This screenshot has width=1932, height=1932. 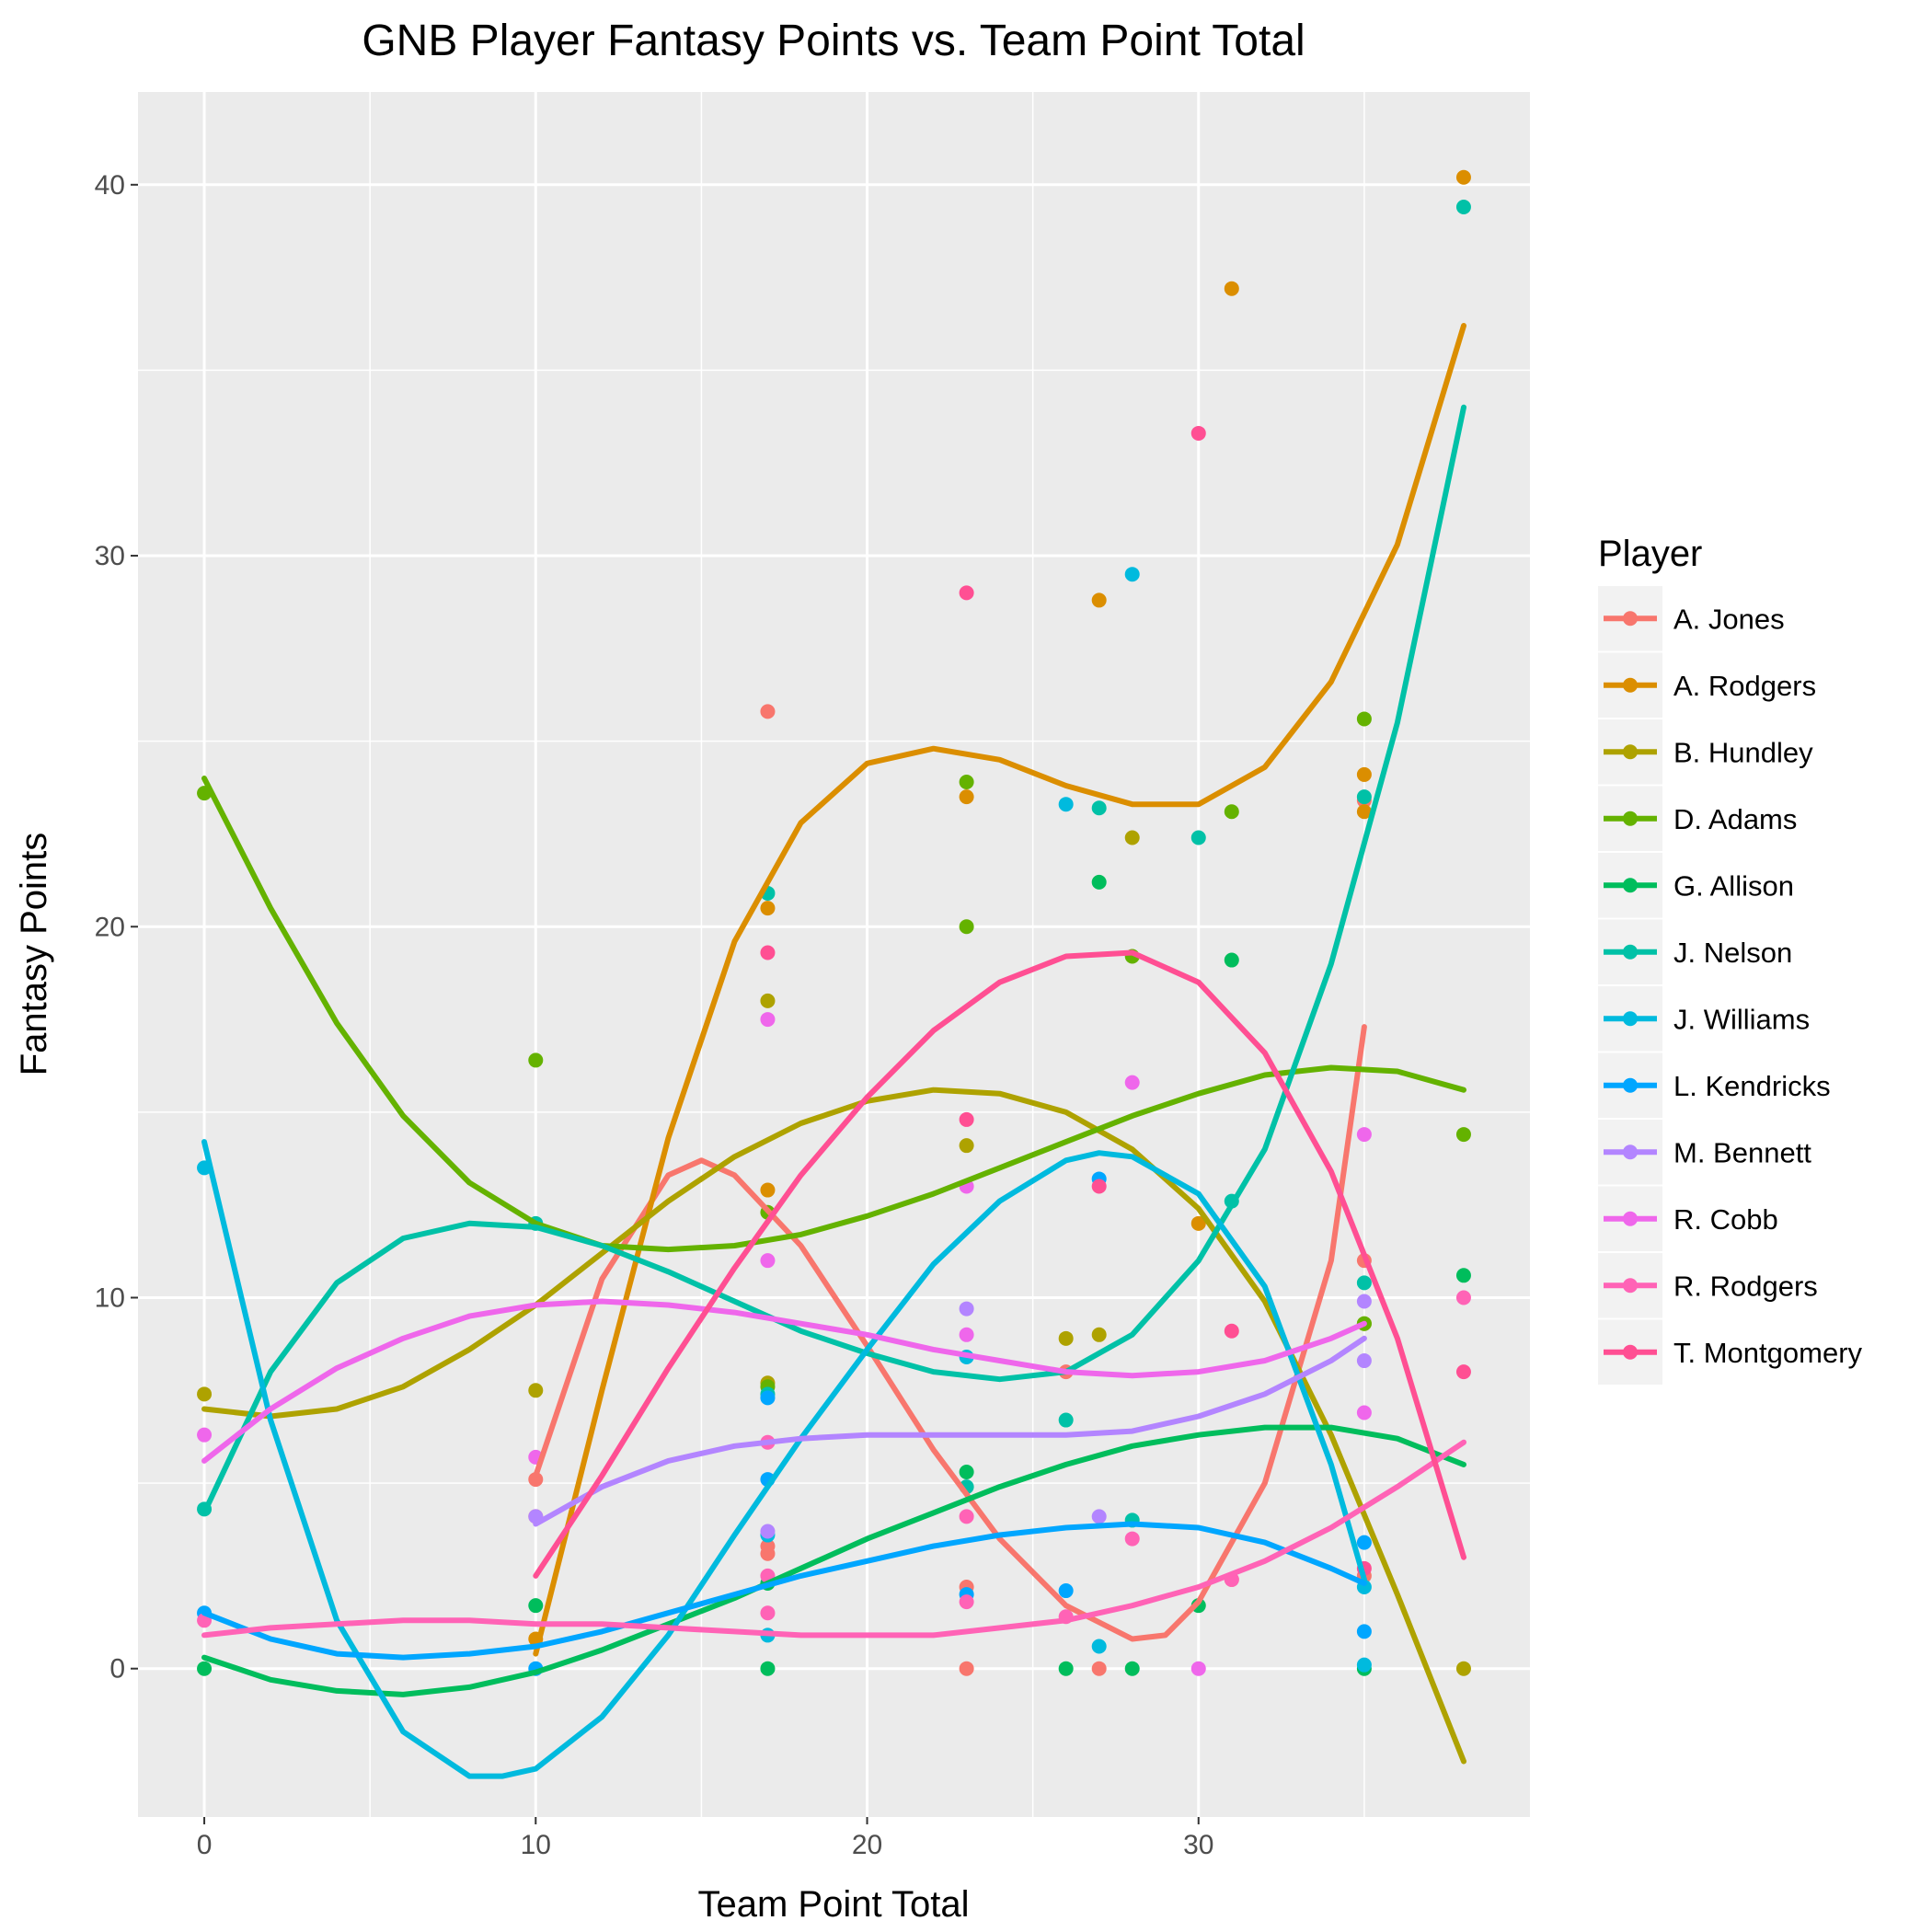 What do you see at coordinates (1752, 1086) in the screenshot?
I see `legend-label: L. Kendricks` at bounding box center [1752, 1086].